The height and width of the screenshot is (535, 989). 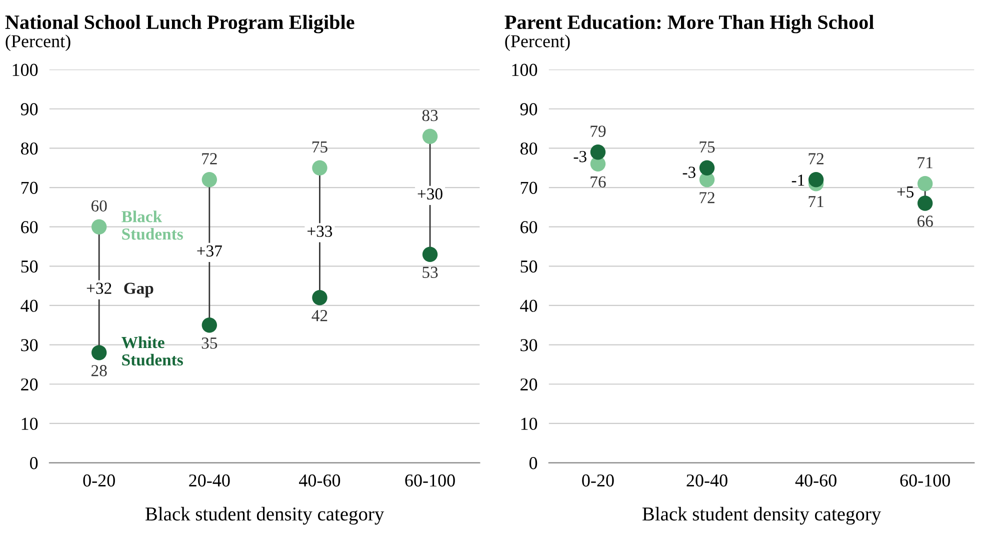 What do you see at coordinates (99, 370) in the screenshot?
I see `data-label: 28` at bounding box center [99, 370].